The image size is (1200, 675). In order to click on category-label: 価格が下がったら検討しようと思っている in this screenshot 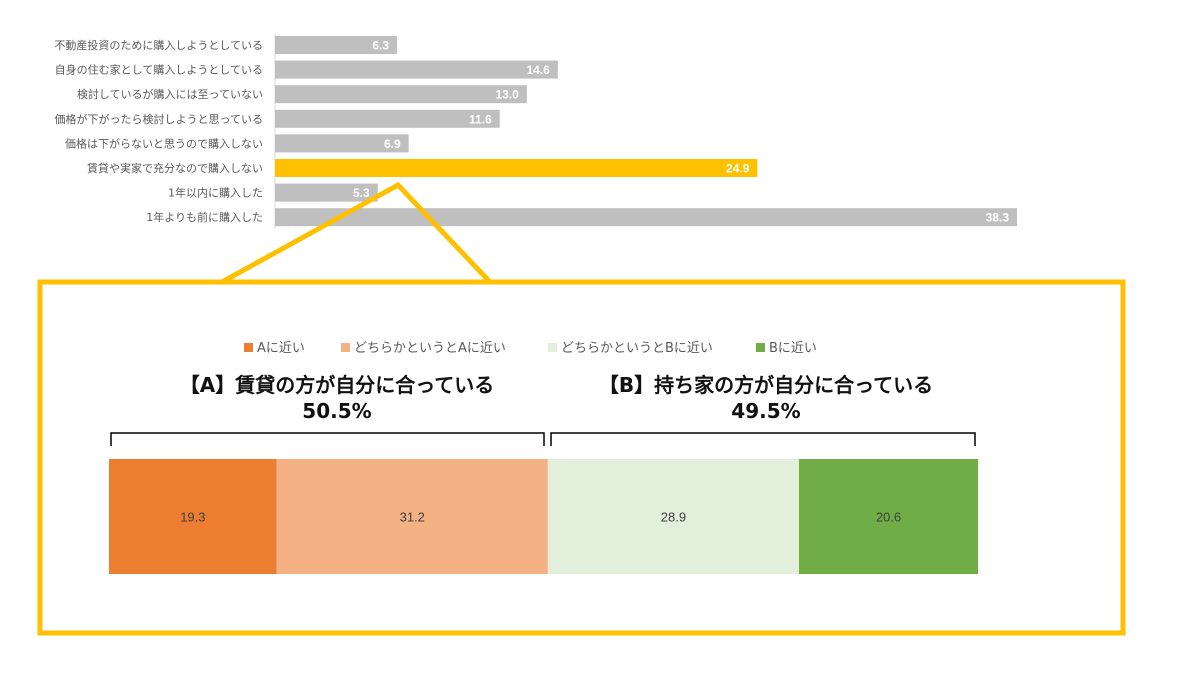, I will do `click(159, 119)`.